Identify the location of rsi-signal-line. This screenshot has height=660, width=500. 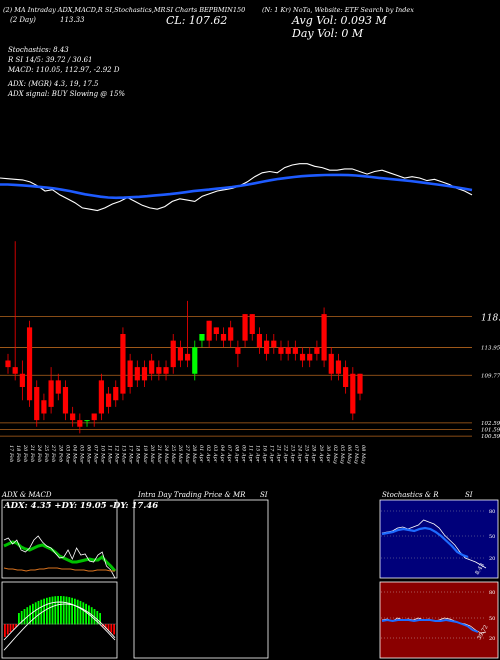
(430, 625).